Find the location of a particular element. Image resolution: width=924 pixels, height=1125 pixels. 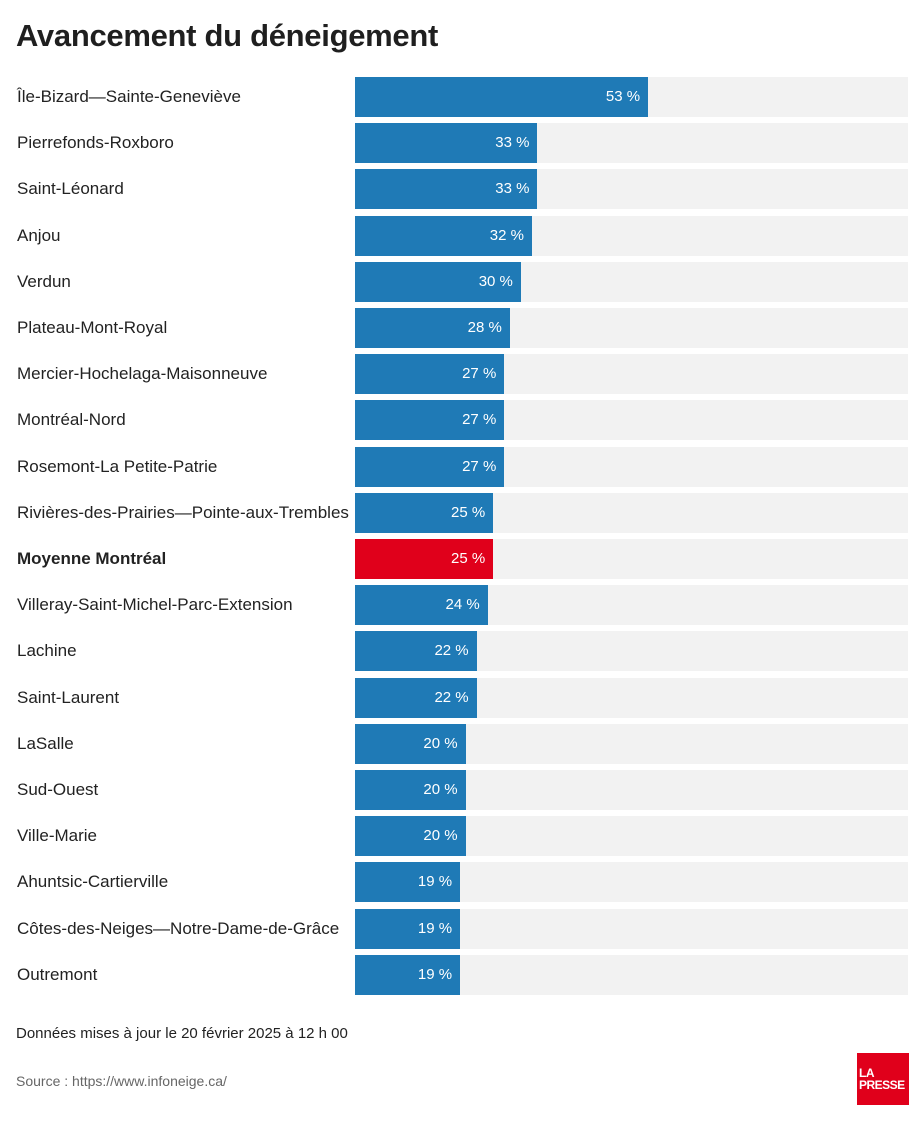

bar-row: Lachine 22 % is located at coordinates (462, 651).